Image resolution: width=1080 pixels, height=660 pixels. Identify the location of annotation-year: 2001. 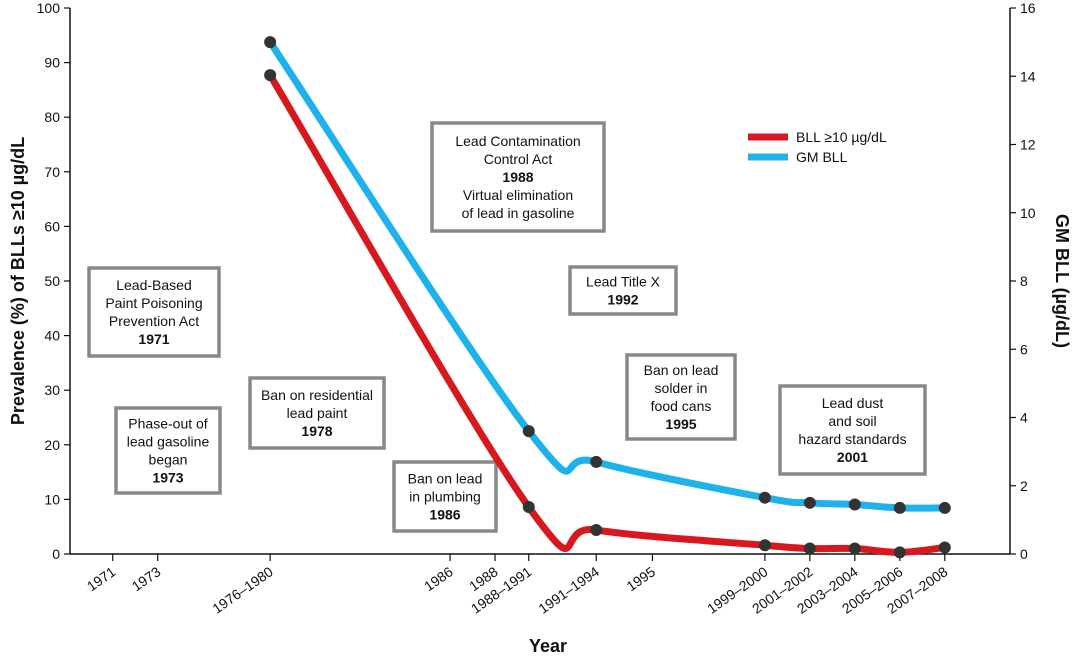
(852, 457).